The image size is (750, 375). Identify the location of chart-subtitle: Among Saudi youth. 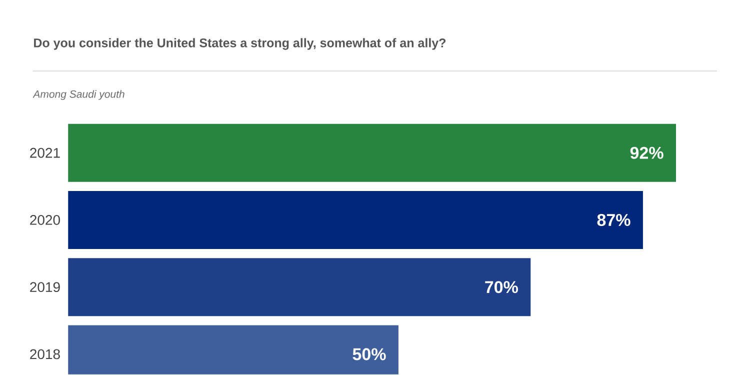
(78, 95).